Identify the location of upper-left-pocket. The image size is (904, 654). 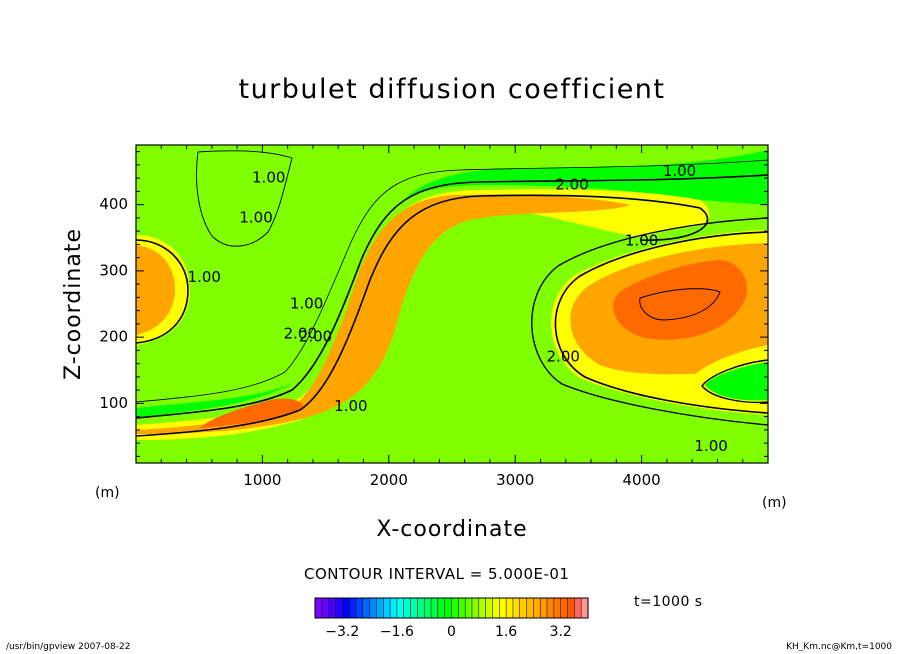
(242, 197).